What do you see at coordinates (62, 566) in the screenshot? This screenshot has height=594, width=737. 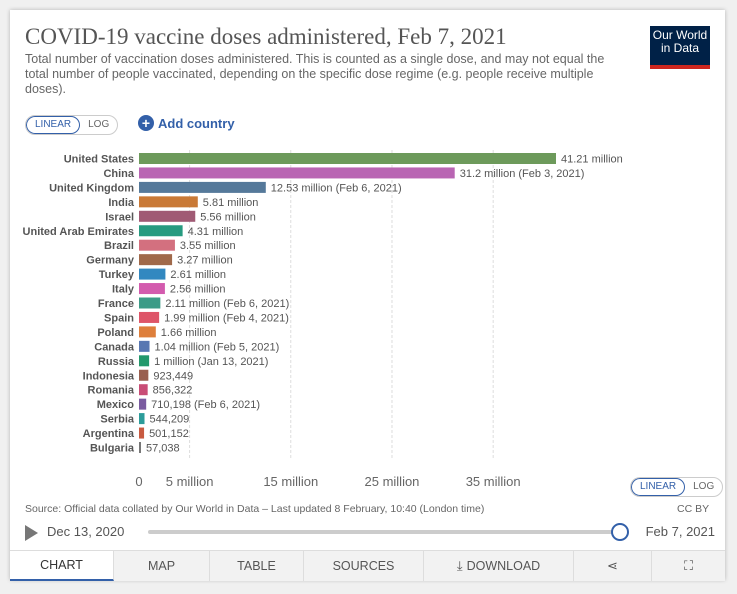 I see `tab-chart: CHART` at bounding box center [62, 566].